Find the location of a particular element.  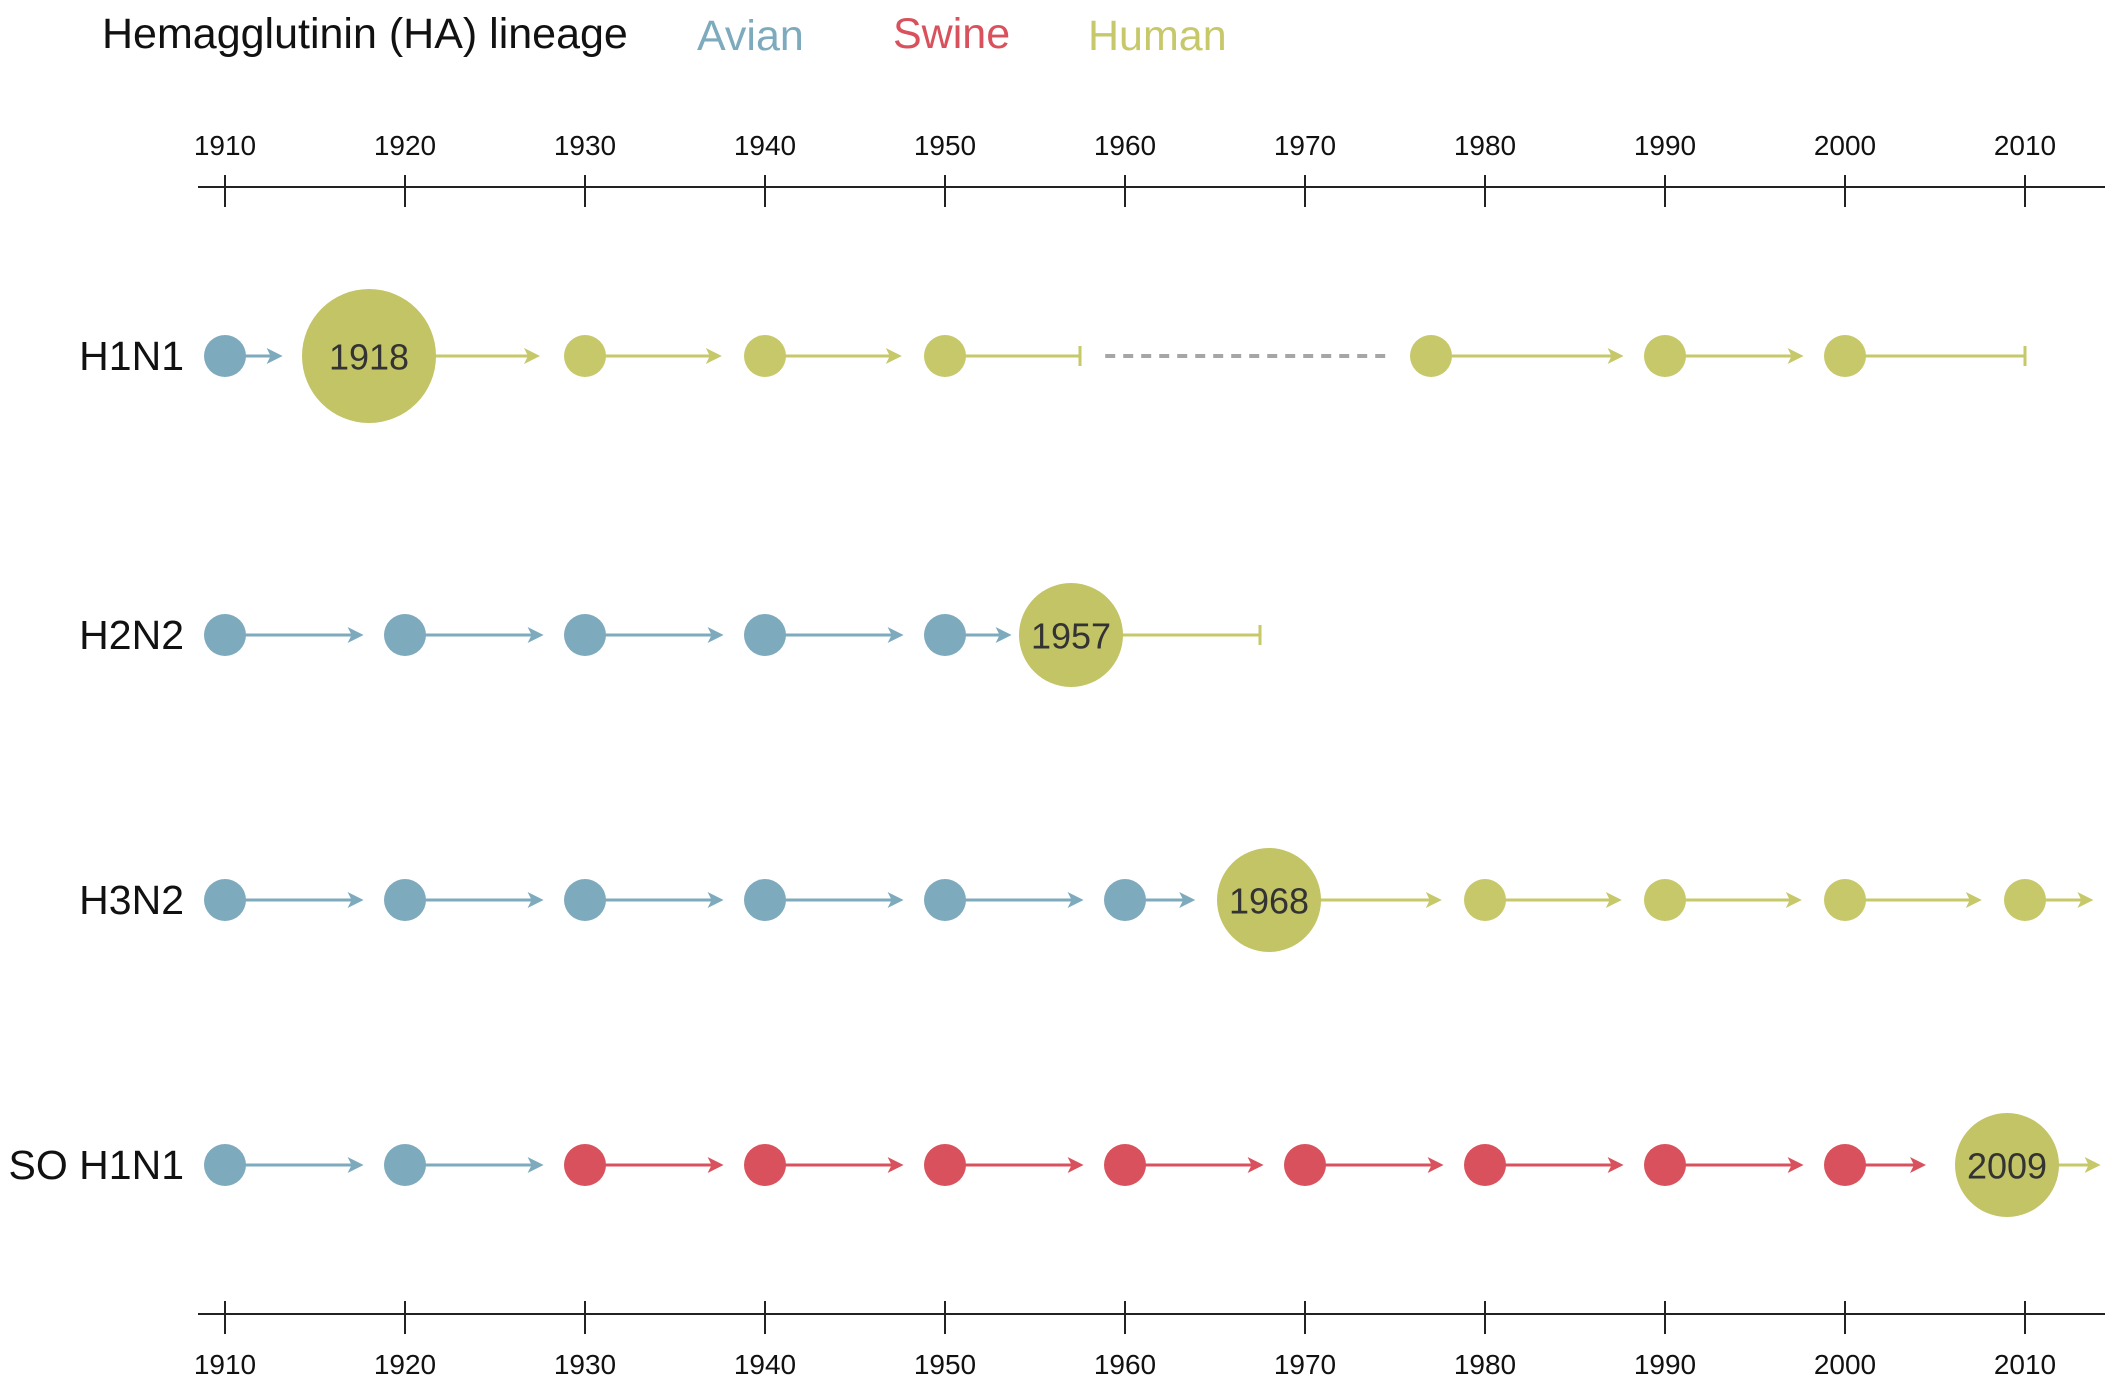

top-tick-label: 1920 is located at coordinates (405, 145).